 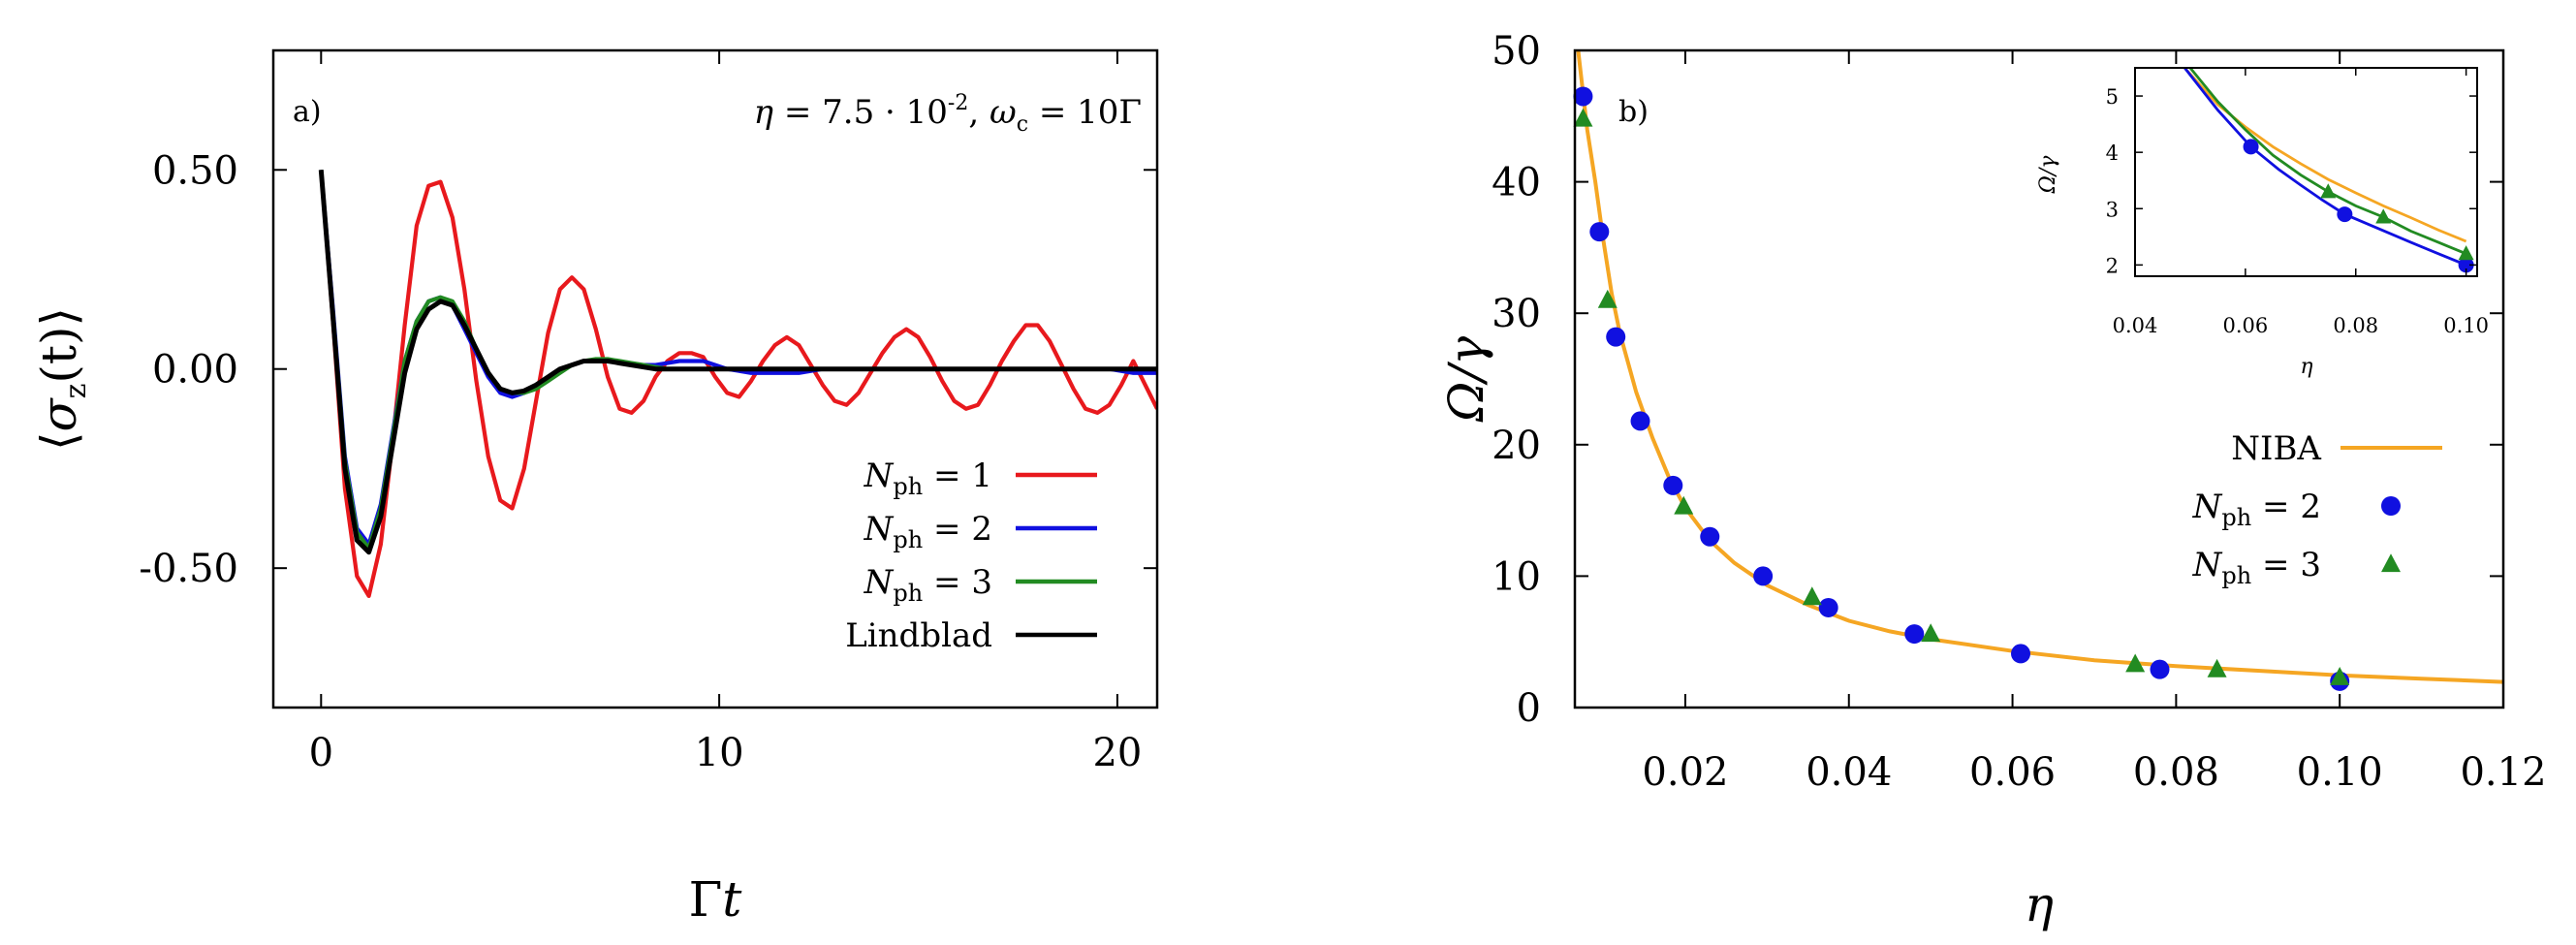 I want to click on inset-series-layer, so click(x=2306, y=172).